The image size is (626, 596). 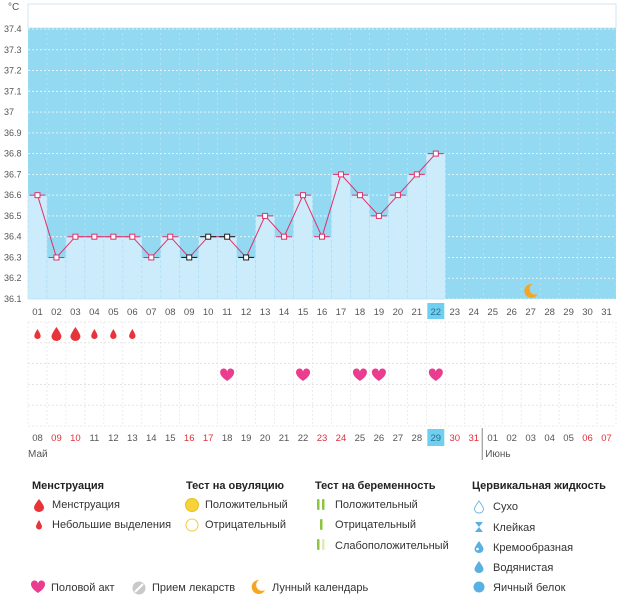 I want to click on cycle-day-label: 08, so click(x=170, y=312).